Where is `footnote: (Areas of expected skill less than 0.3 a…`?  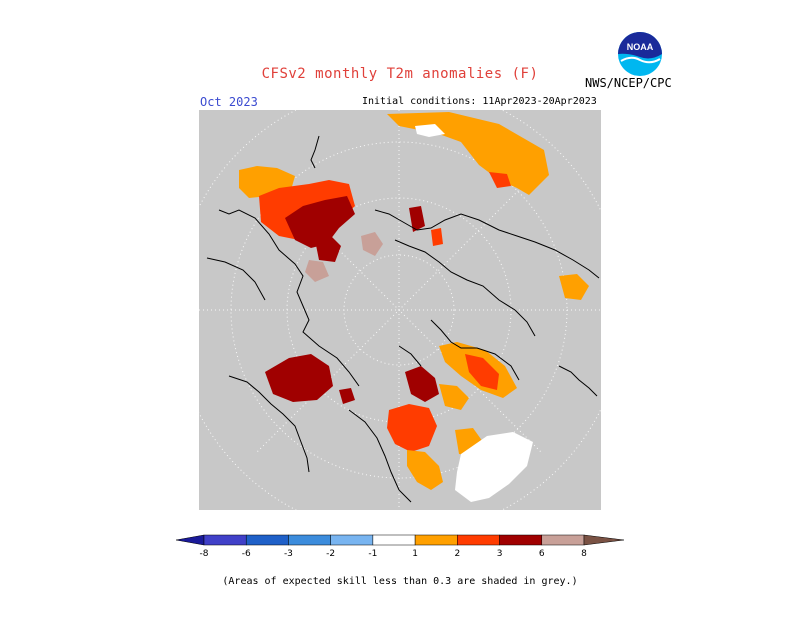
footnote: (Areas of expected skill less than 0.3 a… is located at coordinates (400, 581).